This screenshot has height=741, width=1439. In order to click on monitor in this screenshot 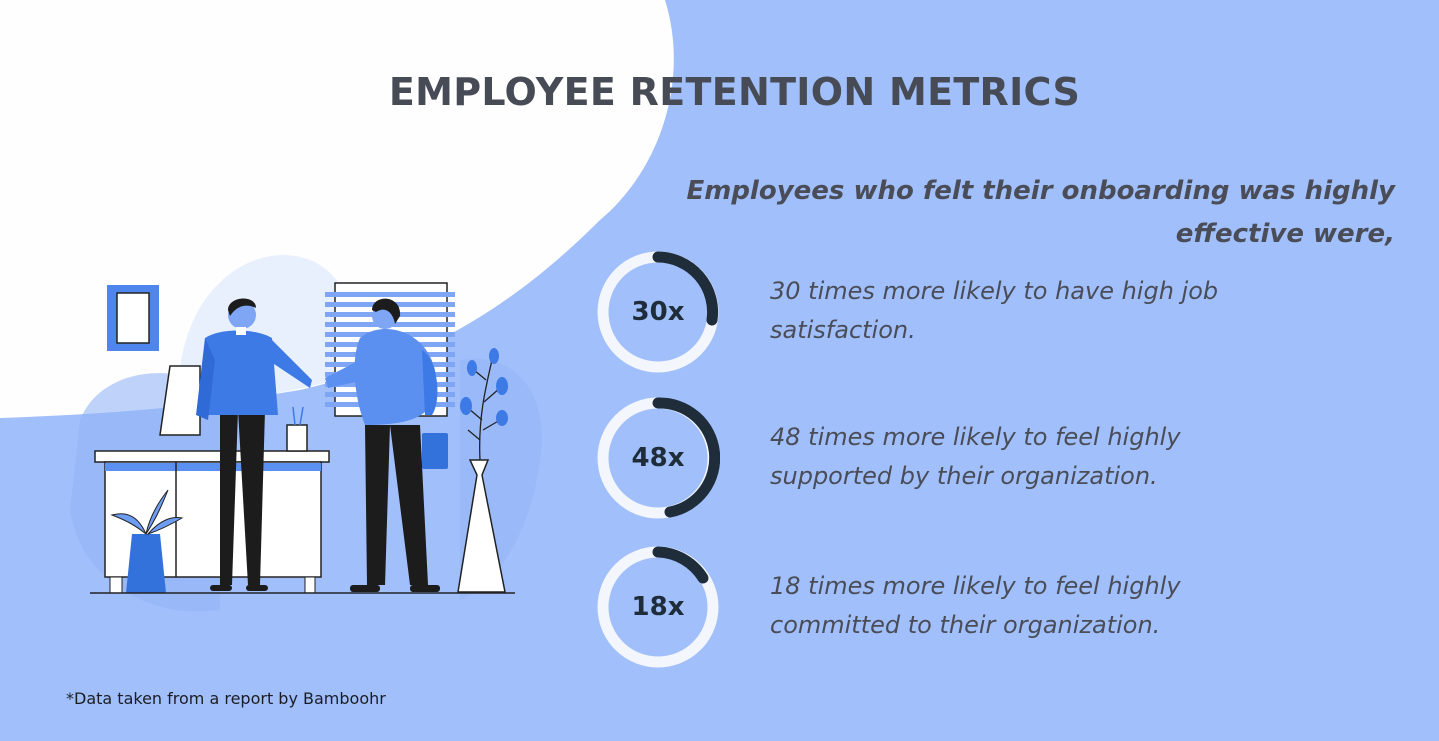, I will do `click(180, 400)`.